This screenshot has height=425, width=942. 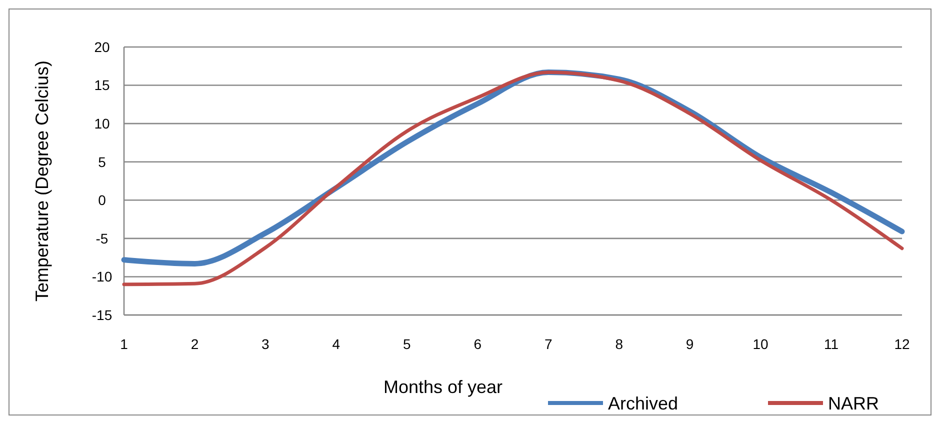 I want to click on y-tick-label: -15, so click(x=102, y=314).